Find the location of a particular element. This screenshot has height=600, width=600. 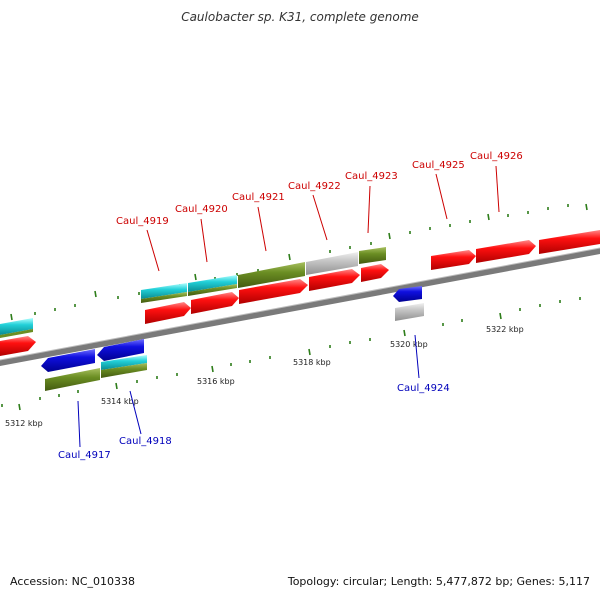

reverse-gene-arrows is located at coordinates (231, 329).